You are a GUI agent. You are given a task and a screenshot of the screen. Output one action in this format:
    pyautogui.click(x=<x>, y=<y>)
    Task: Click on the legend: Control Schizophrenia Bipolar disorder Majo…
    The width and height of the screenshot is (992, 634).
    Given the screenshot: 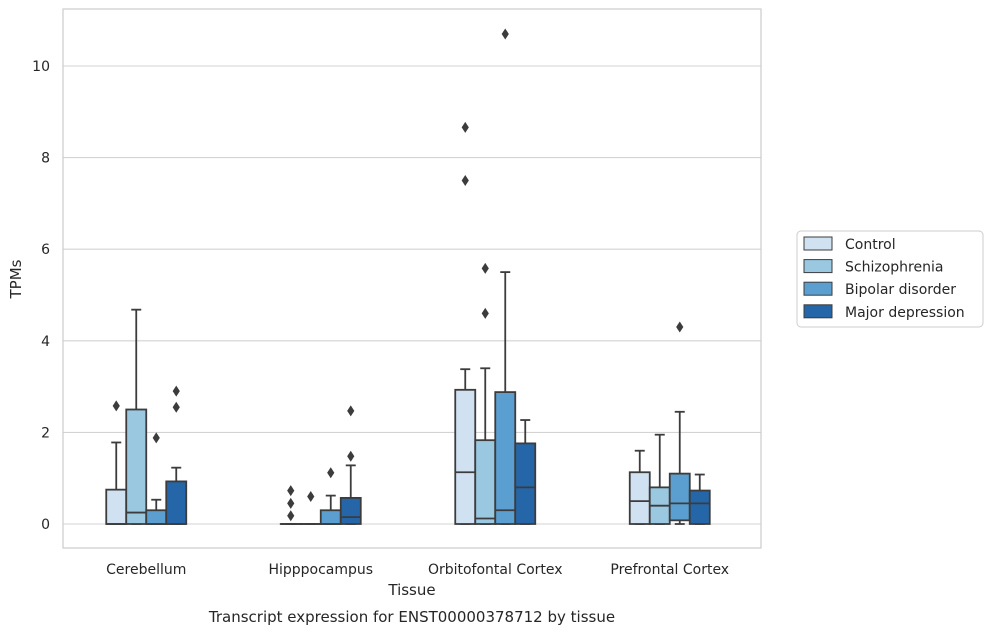 What is the action you would take?
    pyautogui.click(x=890, y=279)
    